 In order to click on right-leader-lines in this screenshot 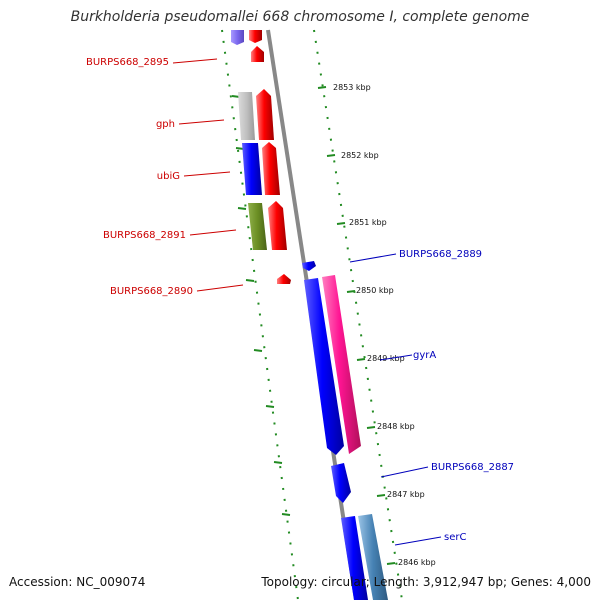, I will do `click(395, 399)`.